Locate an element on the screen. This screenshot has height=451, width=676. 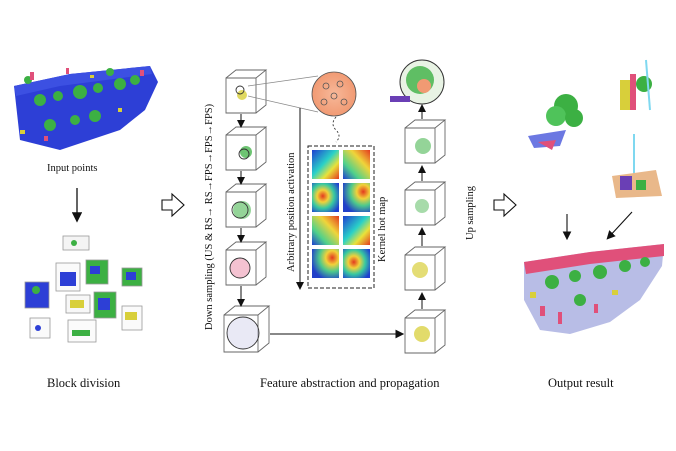
output-point-cloud is located at coordinates (594, 289).